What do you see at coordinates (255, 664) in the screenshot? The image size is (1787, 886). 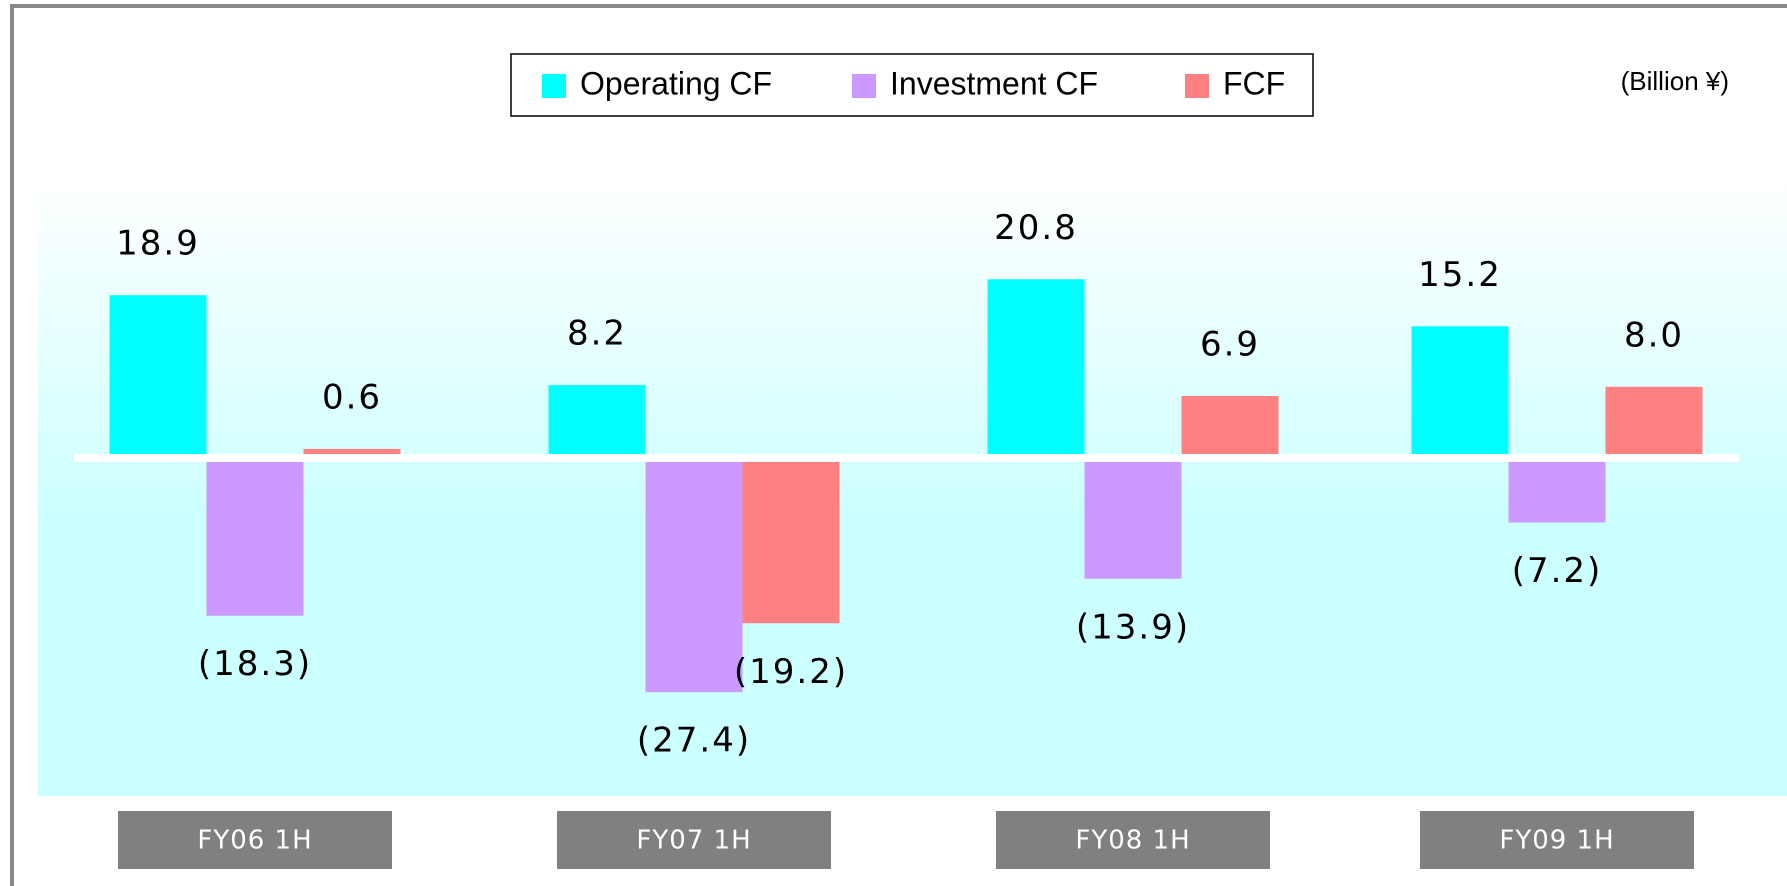 I see `value-label: (18.3)` at bounding box center [255, 664].